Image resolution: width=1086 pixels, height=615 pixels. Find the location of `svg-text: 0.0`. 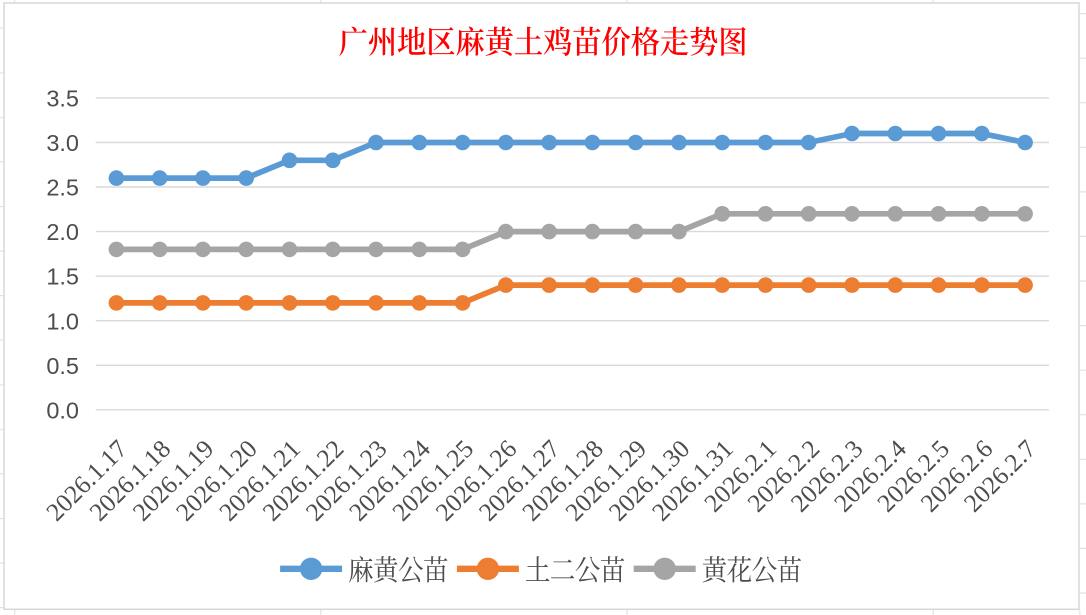

svg-text: 0.0 is located at coordinates (62, 410).